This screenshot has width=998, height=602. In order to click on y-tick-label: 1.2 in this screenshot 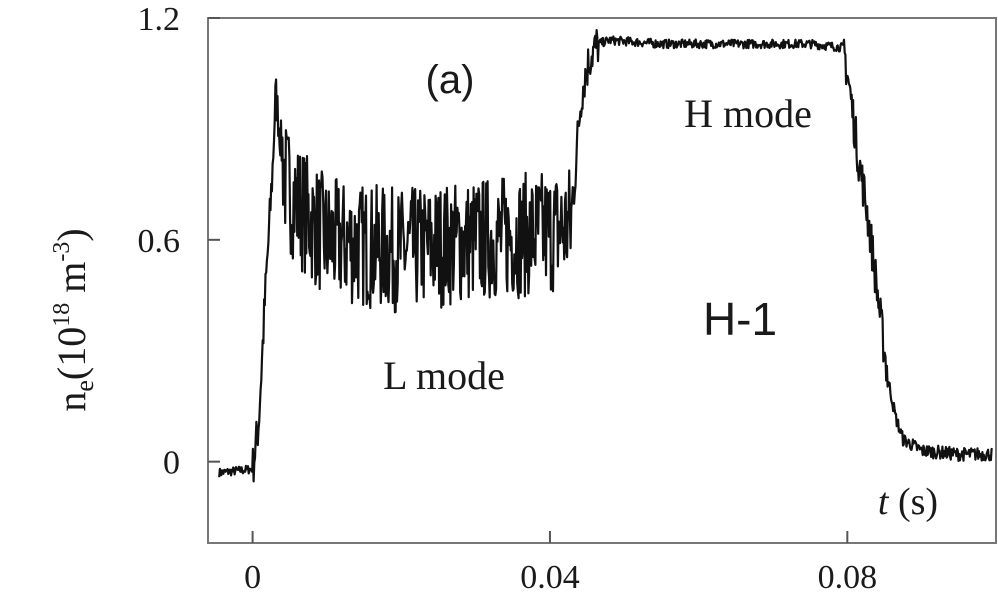, I will do `click(159, 19)`.